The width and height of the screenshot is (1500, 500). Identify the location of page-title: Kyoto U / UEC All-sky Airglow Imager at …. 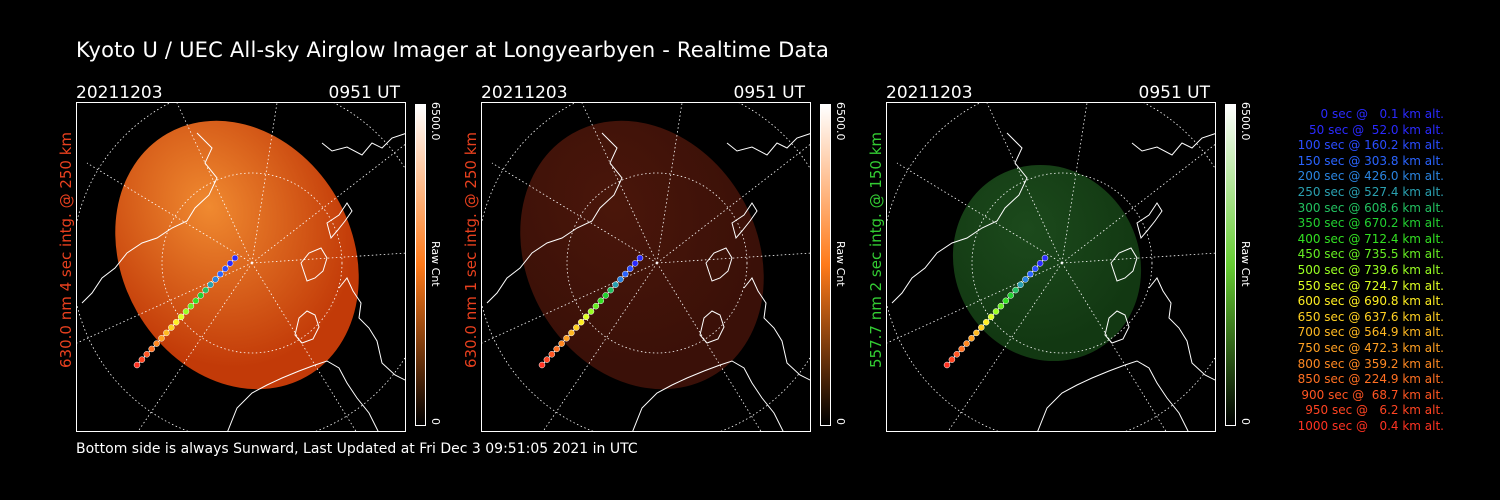
(453, 50).